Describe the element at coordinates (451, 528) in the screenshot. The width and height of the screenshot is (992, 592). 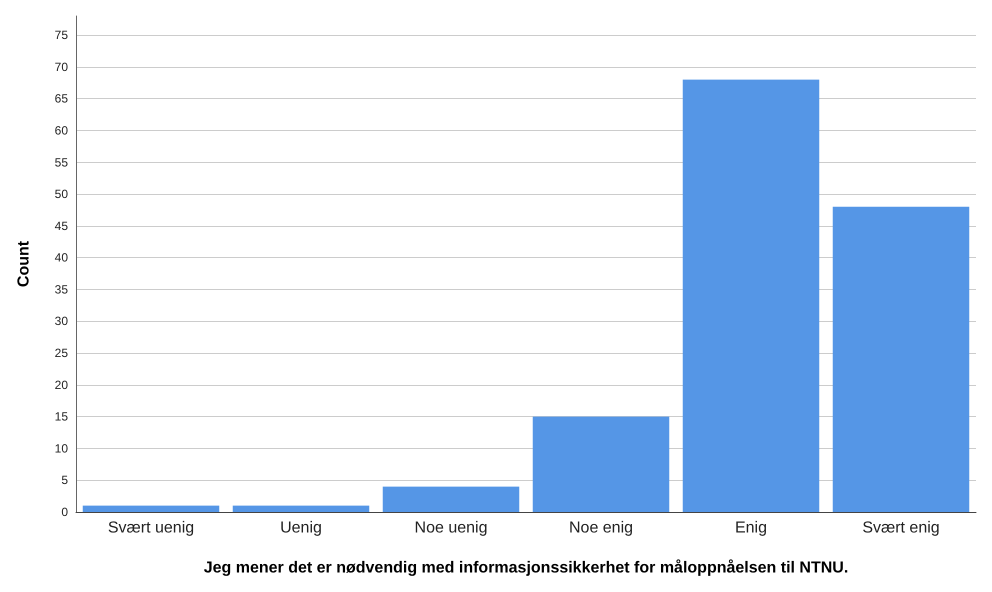
I see `x-tick-label: Noe uenig` at that location.